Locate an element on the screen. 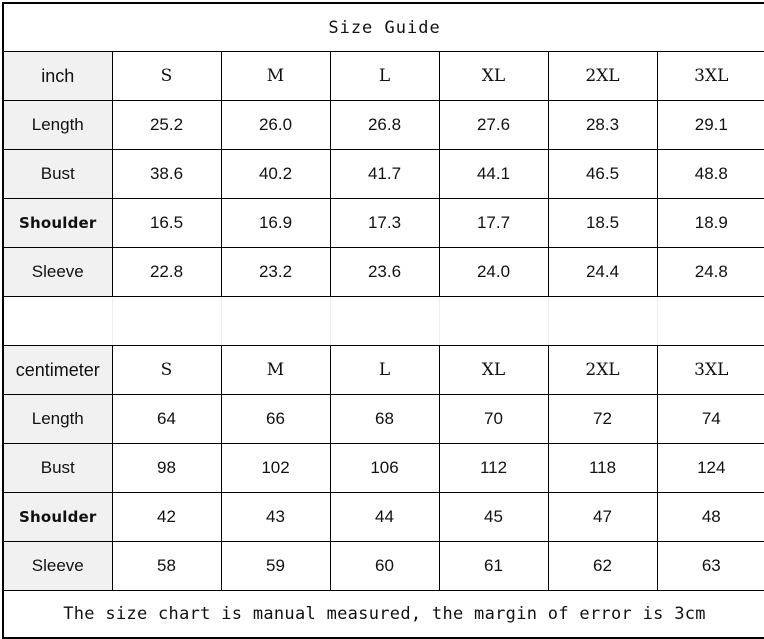 The image size is (764, 639). measurement-value-sleeve-M: 59 is located at coordinates (275, 566).